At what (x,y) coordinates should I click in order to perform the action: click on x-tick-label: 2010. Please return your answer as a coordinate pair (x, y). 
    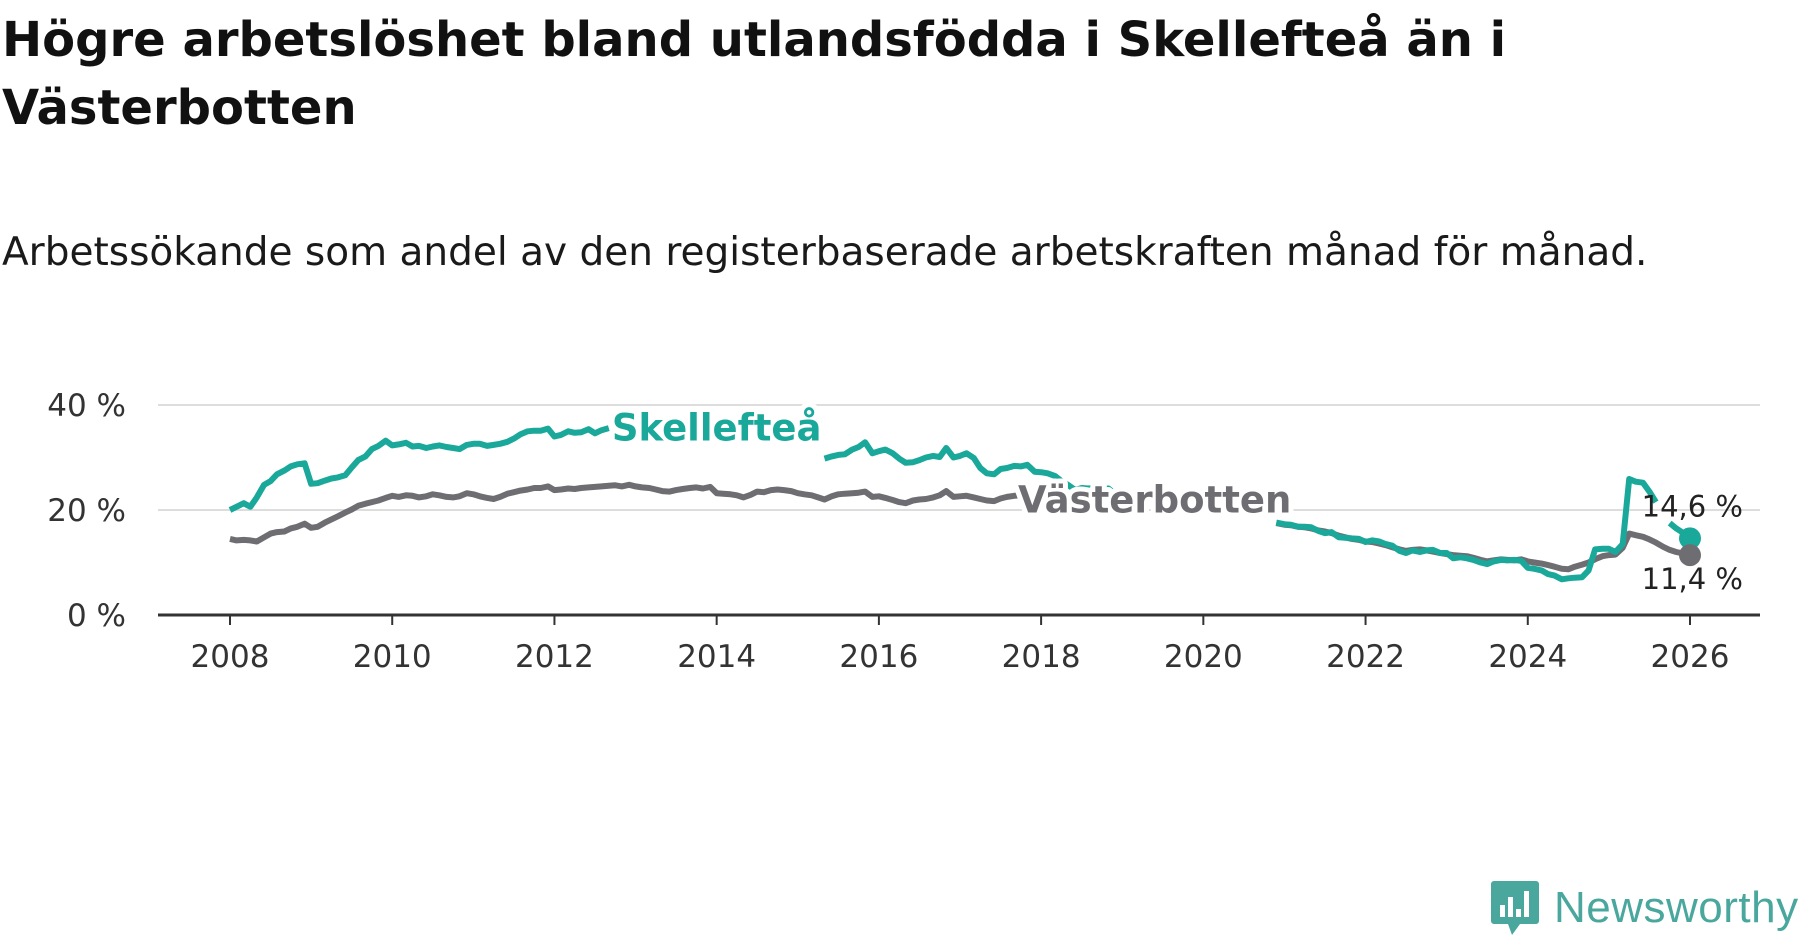
    Looking at the image, I should click on (392, 657).